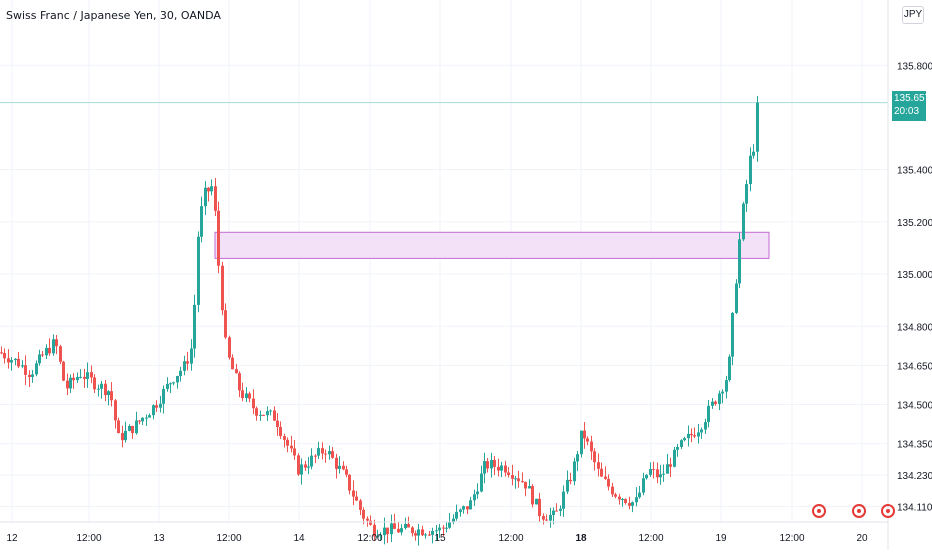 Image resolution: width=932 pixels, height=555 pixels. I want to click on time-tick-label: 12, so click(12, 538).